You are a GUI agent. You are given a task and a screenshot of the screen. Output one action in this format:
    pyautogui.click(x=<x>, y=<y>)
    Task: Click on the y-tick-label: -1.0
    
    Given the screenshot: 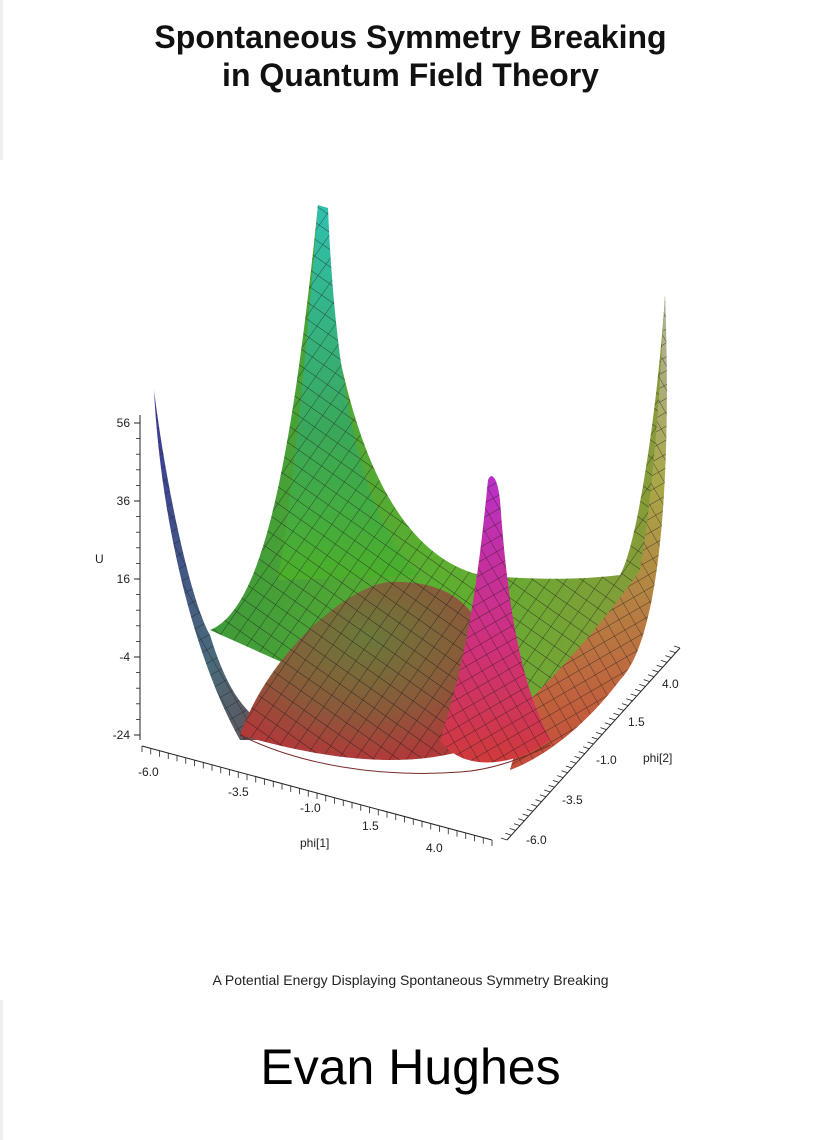 What is the action you would take?
    pyautogui.click(x=606, y=760)
    